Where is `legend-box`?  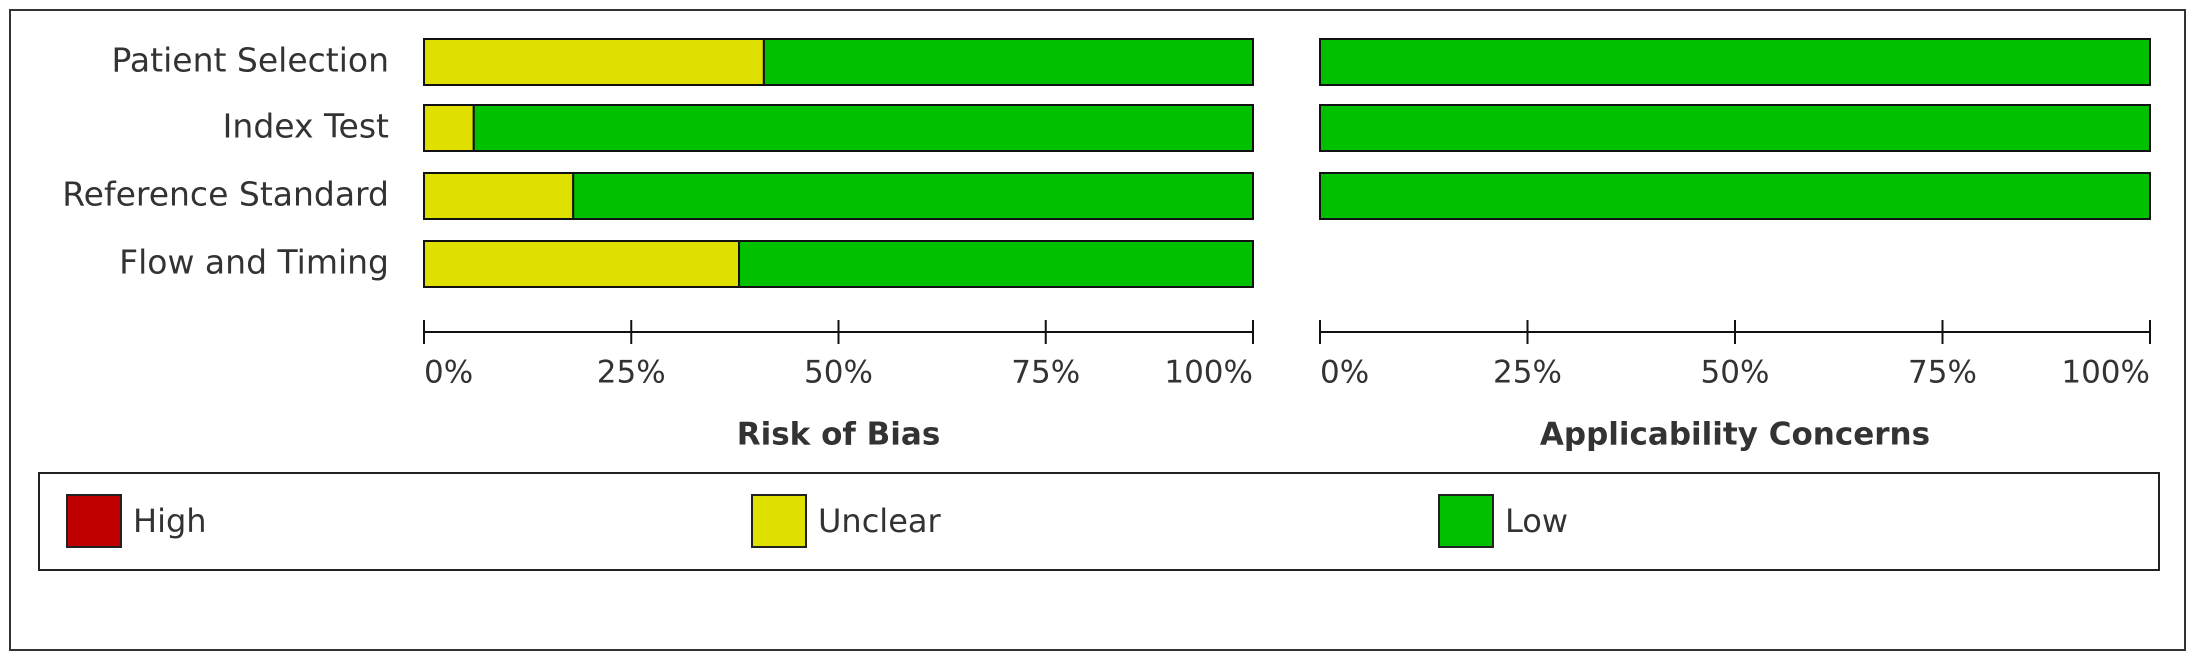
legend-box is located at coordinates (1099, 521).